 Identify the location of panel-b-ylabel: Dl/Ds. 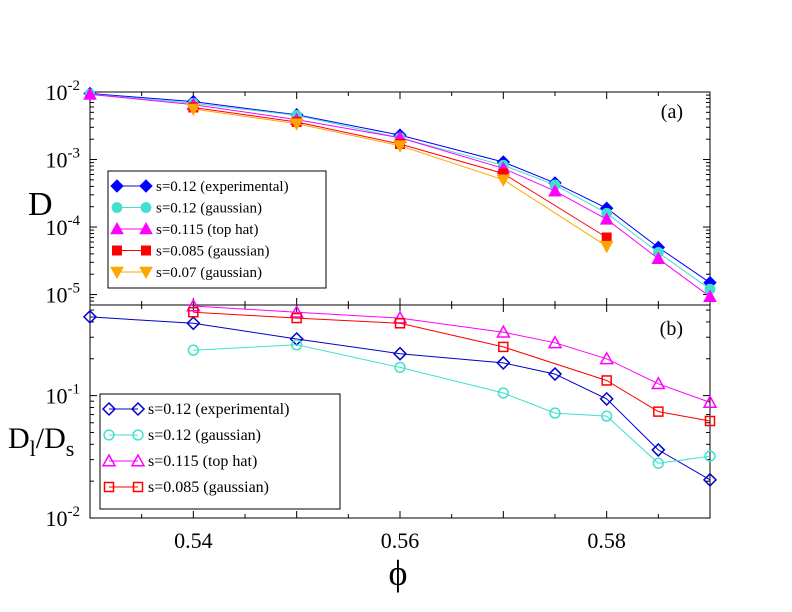
(41, 441).